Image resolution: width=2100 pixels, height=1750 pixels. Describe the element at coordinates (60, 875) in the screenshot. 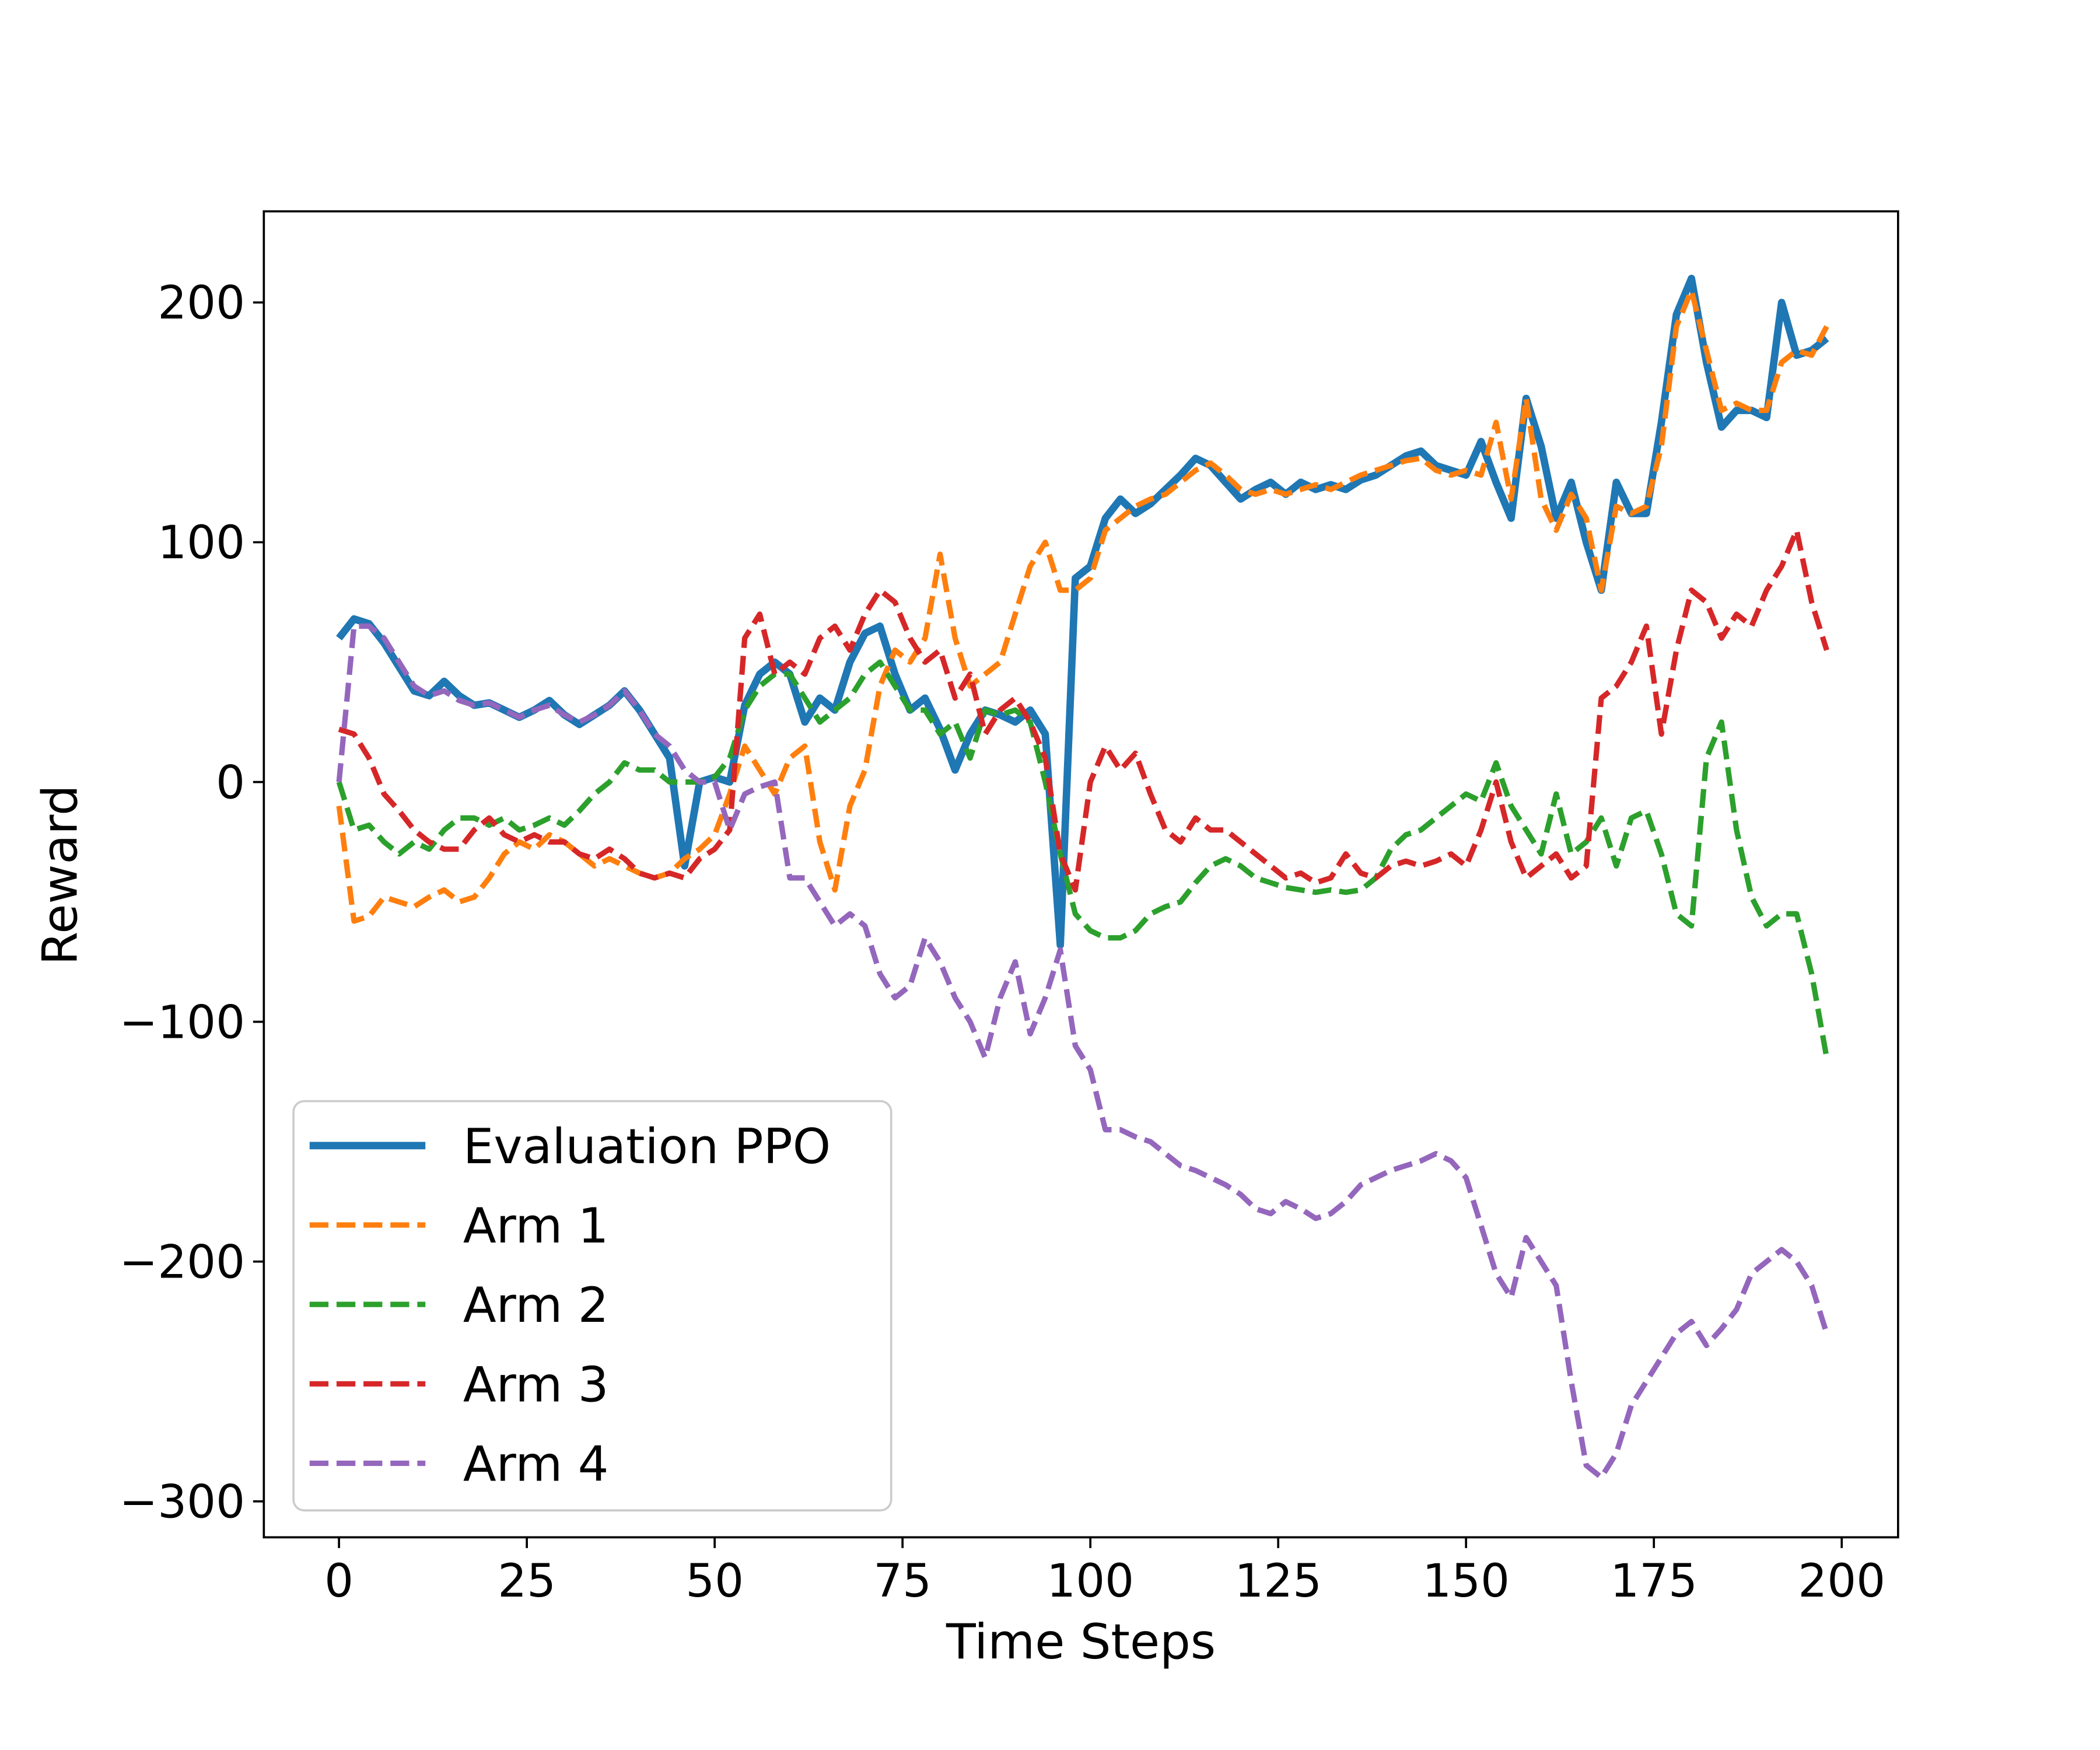

I see `y-axis-label: Reward` at that location.